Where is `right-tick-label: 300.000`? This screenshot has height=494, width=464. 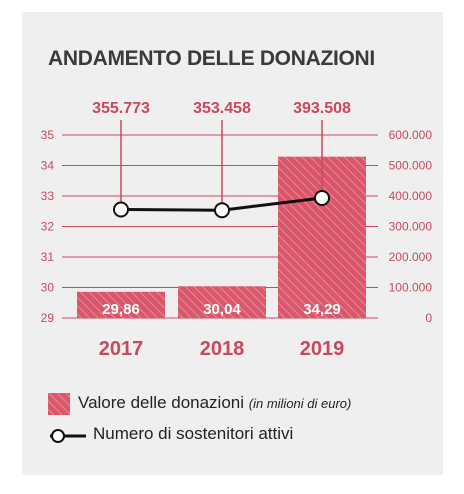
right-tick-label: 300.000 is located at coordinates (411, 227).